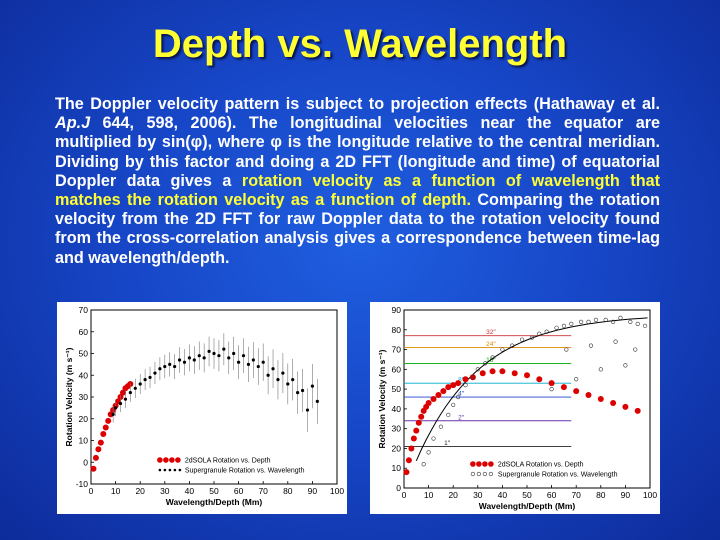  I want to click on y-tick-label: 80, so click(397, 330).